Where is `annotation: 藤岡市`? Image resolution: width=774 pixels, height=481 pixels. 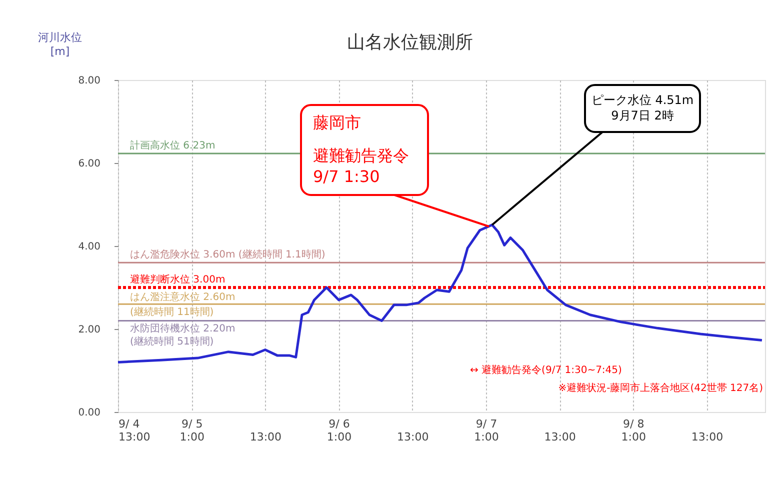
annotation: 藤岡市 is located at coordinates (337, 122).